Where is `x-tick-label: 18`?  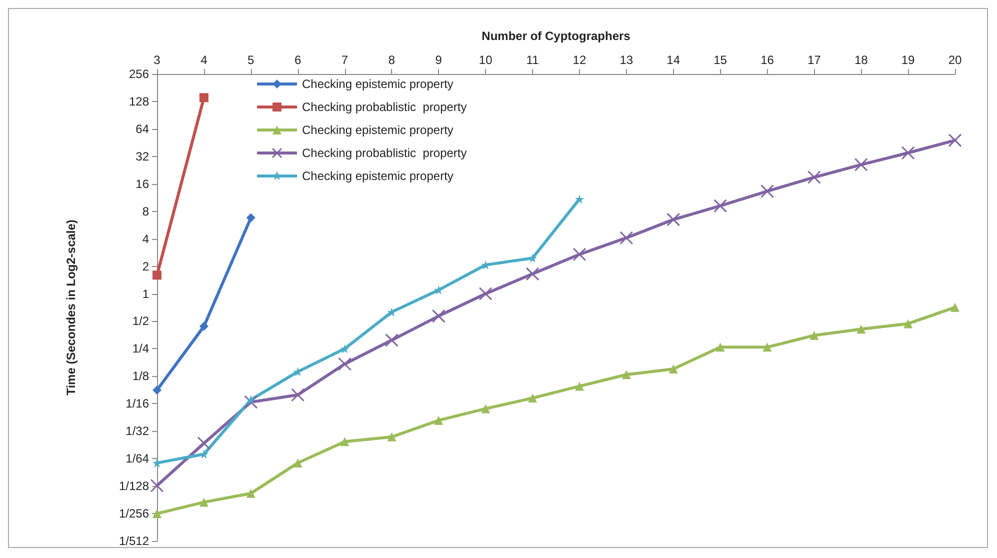
x-tick-label: 18 is located at coordinates (861, 60).